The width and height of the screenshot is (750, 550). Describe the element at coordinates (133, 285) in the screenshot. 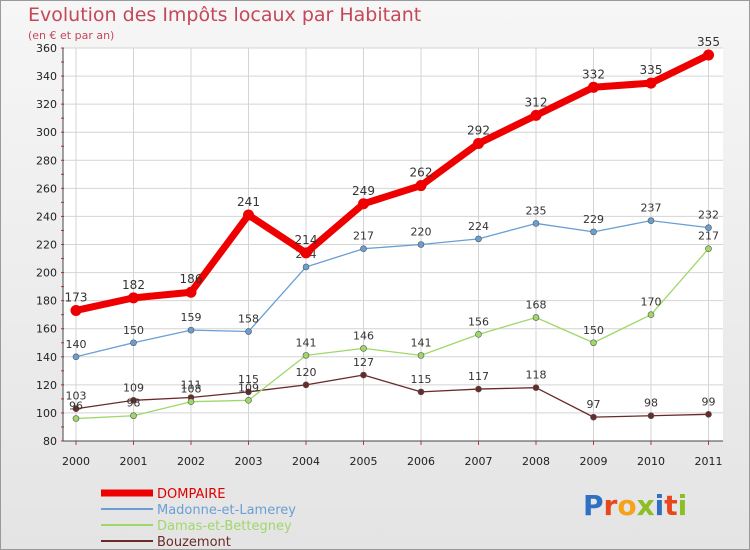

I see `data-label: 182` at that location.